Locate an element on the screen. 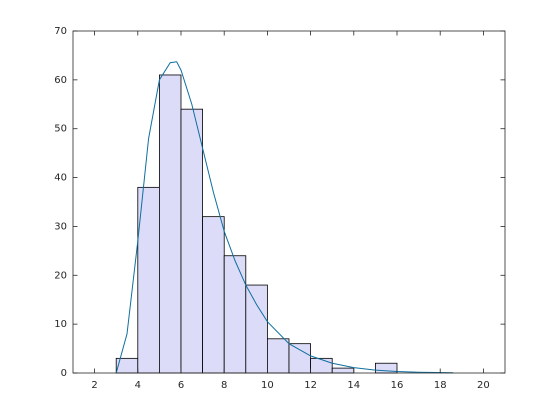 The width and height of the screenshot is (560, 420). x-tick-label: 14 is located at coordinates (353, 385).